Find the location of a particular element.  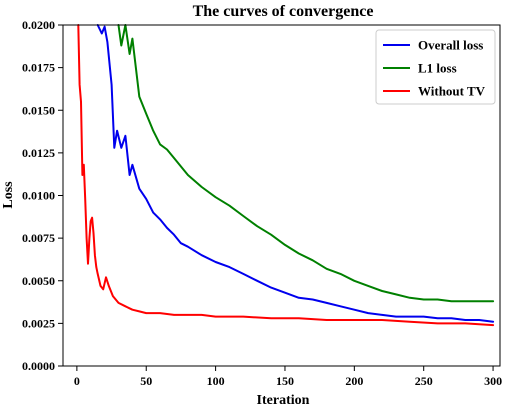

x-tick-label: 200 is located at coordinates (354, 381).